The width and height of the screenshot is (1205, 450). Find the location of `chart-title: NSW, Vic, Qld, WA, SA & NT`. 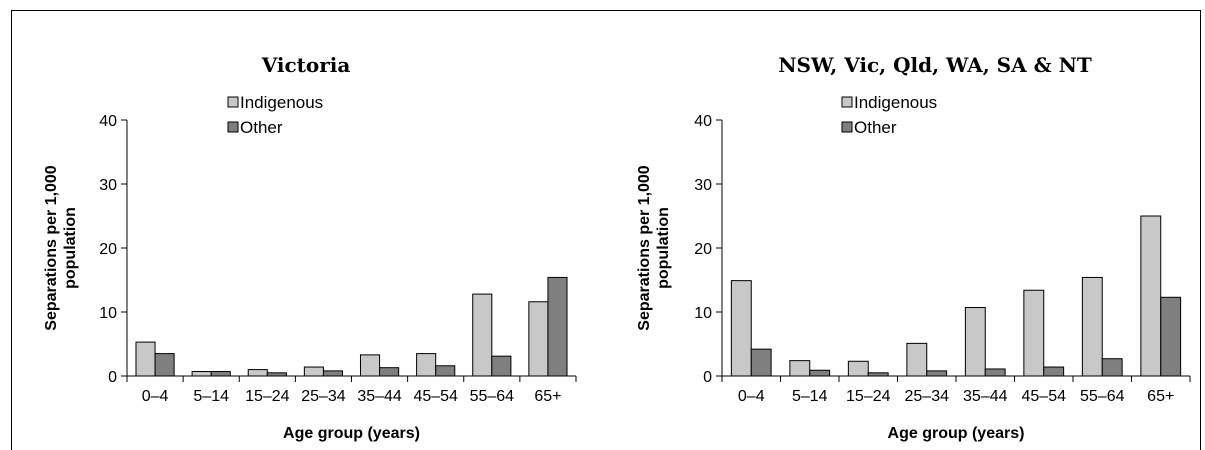

chart-title: NSW, Vic, Qld, WA, SA & NT is located at coordinates (935, 65).